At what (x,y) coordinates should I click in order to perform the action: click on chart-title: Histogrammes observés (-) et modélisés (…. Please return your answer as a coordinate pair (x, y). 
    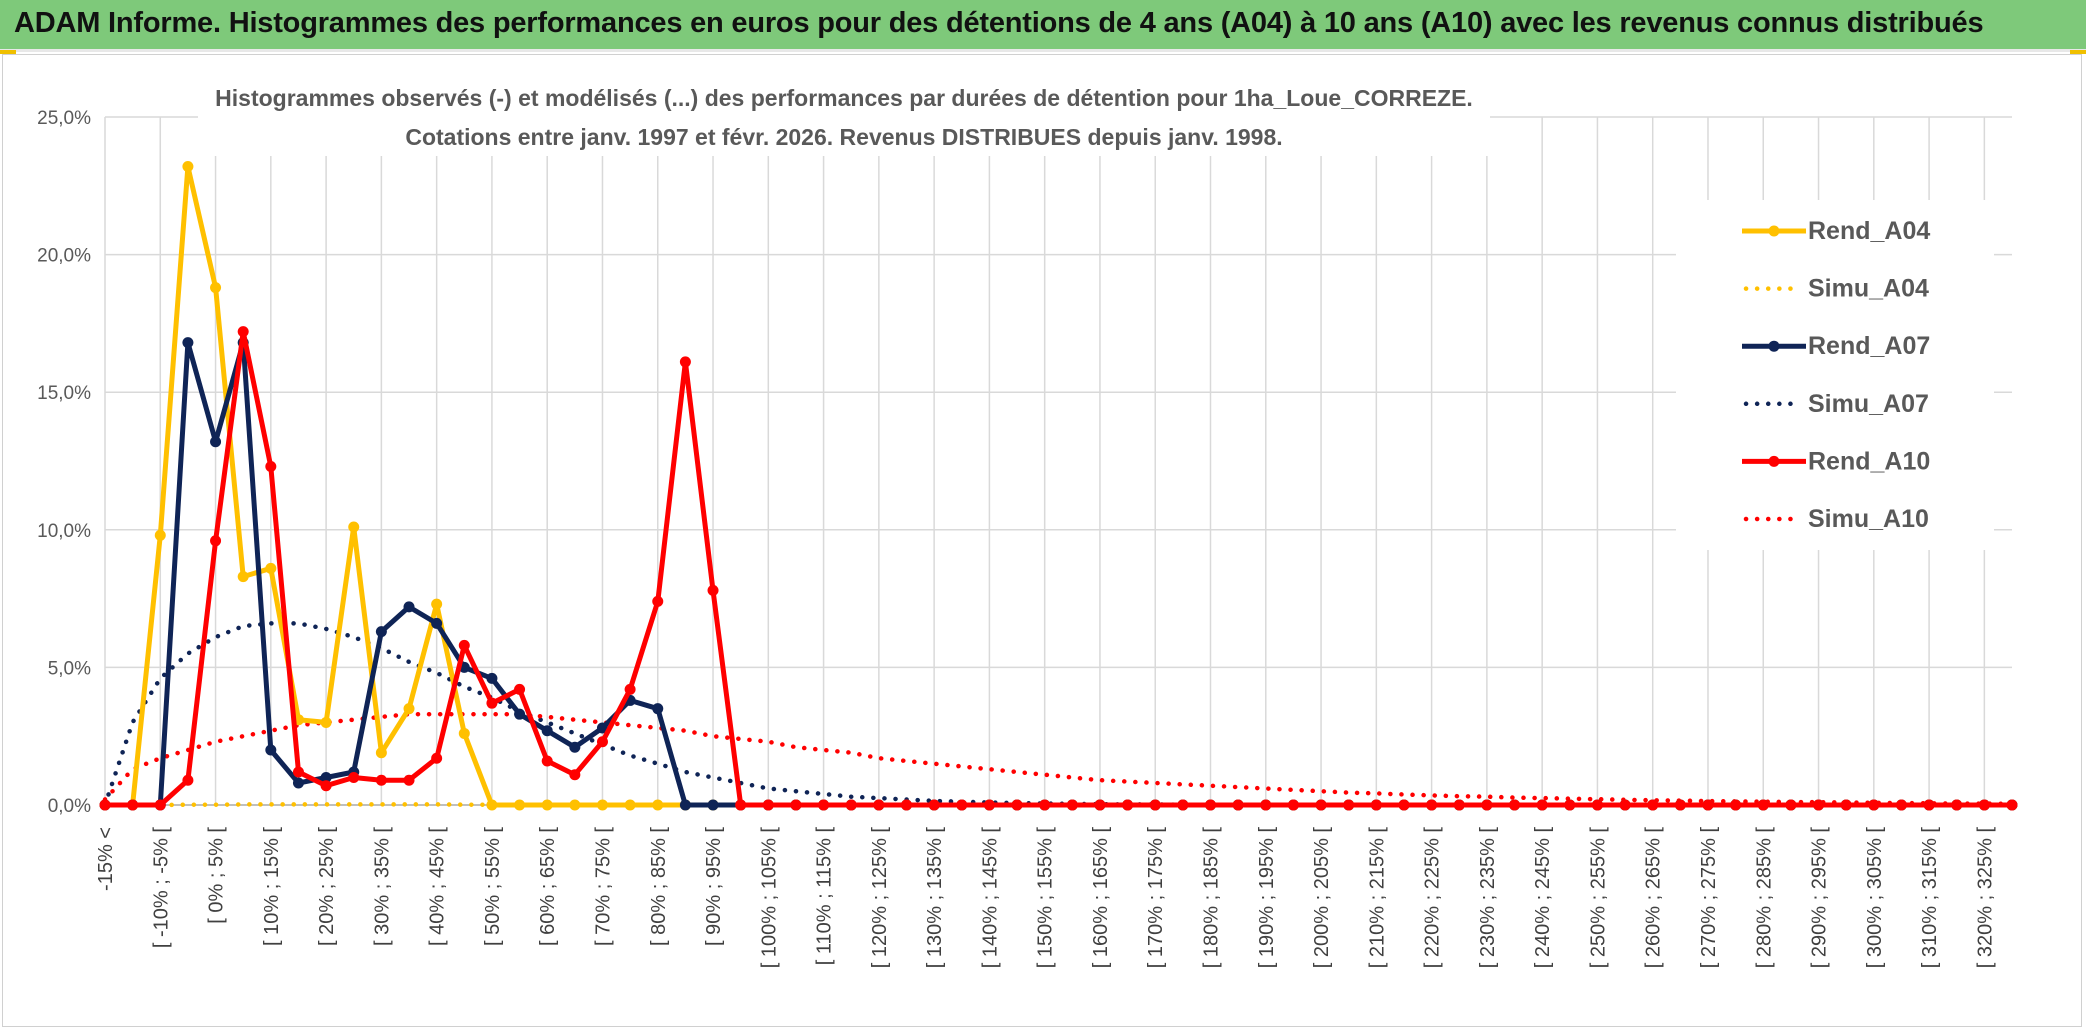
    Looking at the image, I should click on (844, 116).